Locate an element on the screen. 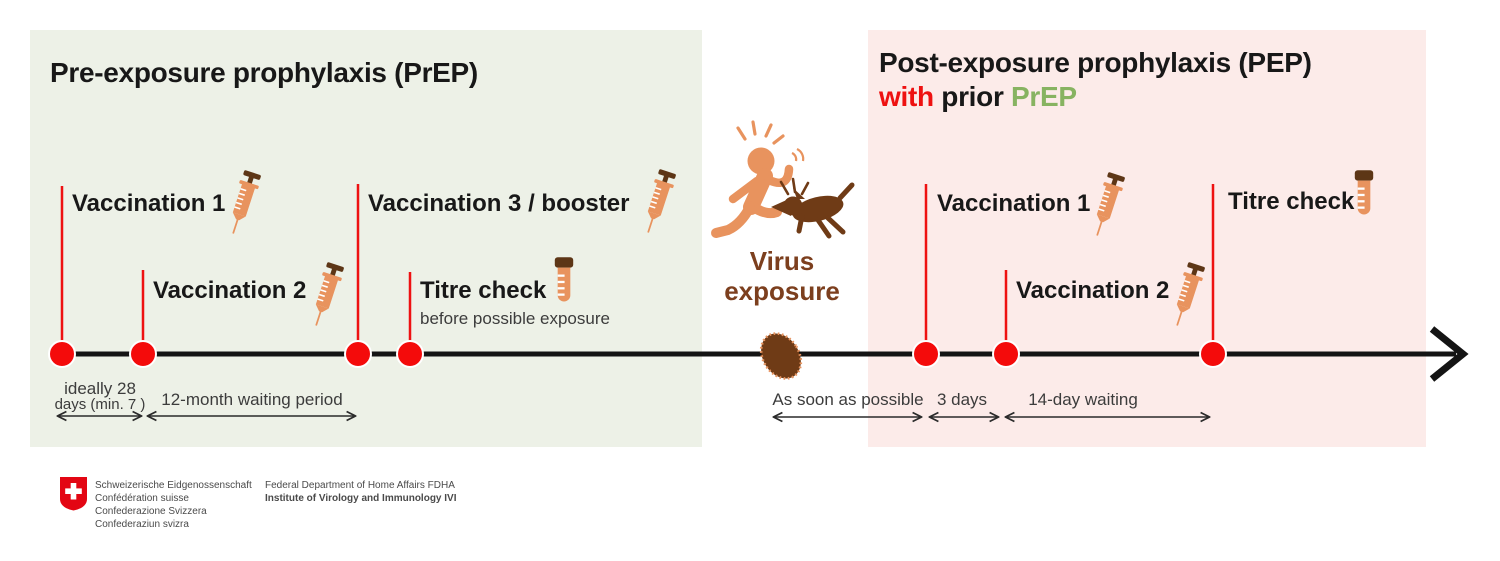 This screenshot has width=1500, height=561. virus-exposure-line2: exposure is located at coordinates (782, 291).